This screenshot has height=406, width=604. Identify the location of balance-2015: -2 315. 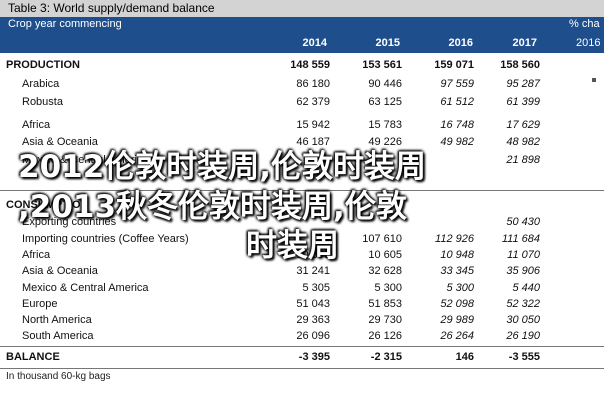
(386, 357).